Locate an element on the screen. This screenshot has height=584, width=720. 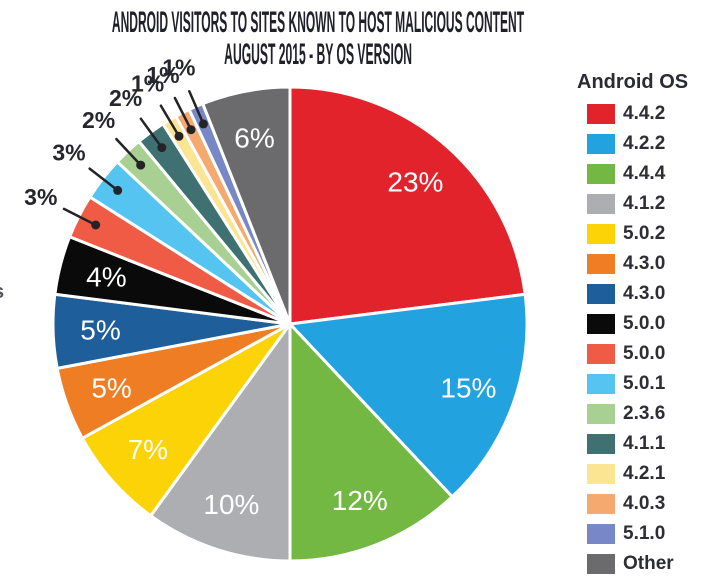
pie-slice-Other is located at coordinates (246, 205).